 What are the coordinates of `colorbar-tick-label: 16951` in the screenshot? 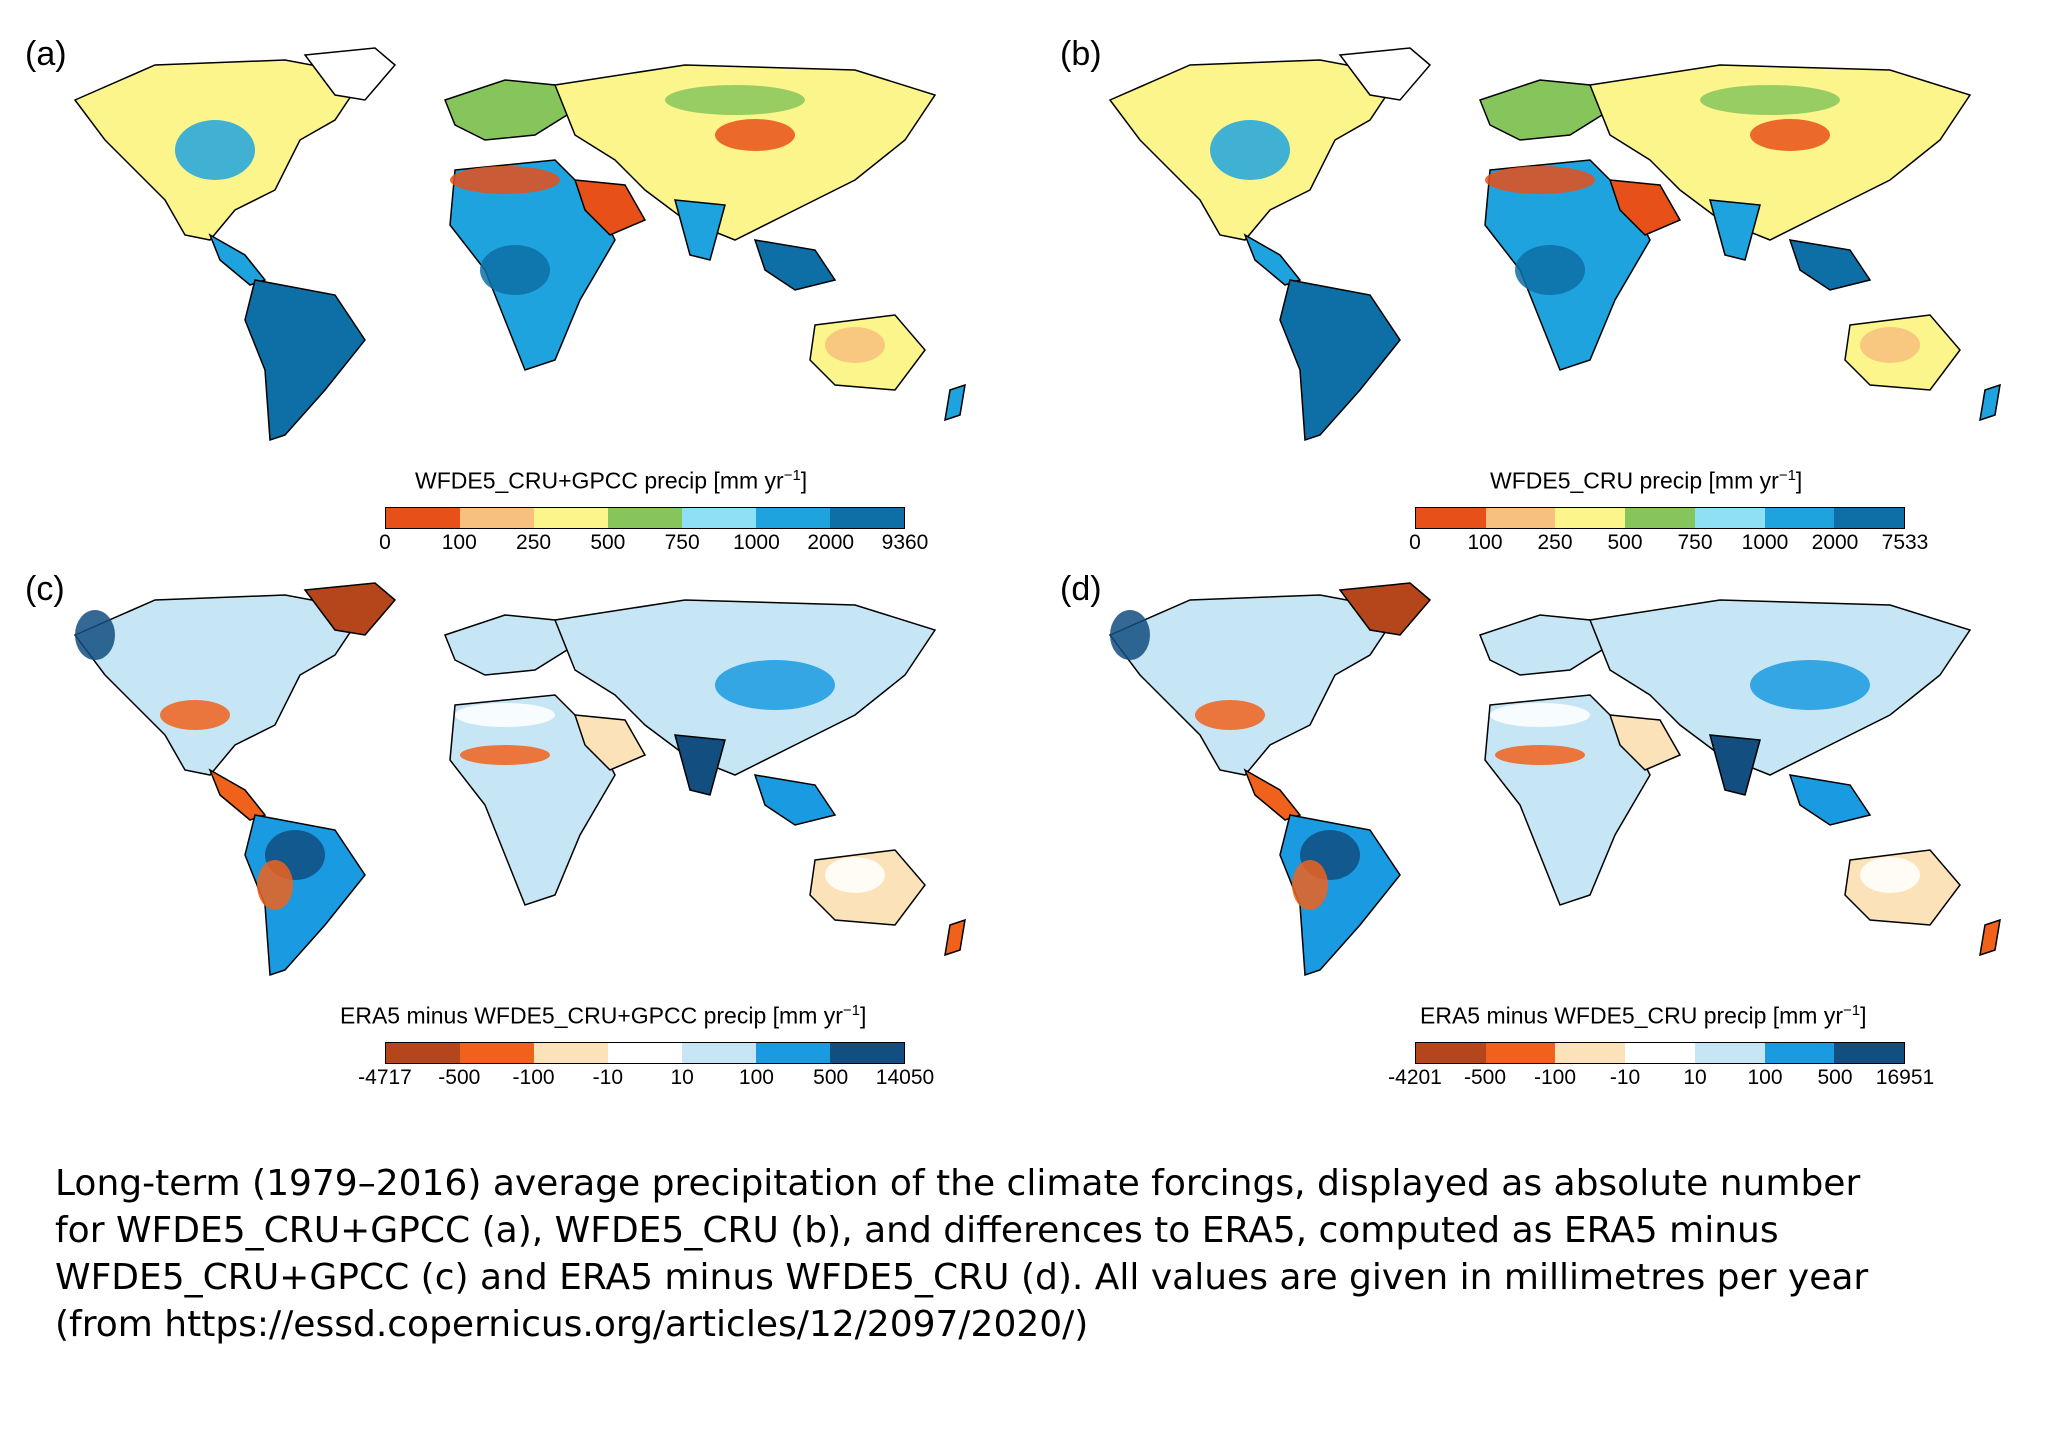 It's located at (1905, 1077).